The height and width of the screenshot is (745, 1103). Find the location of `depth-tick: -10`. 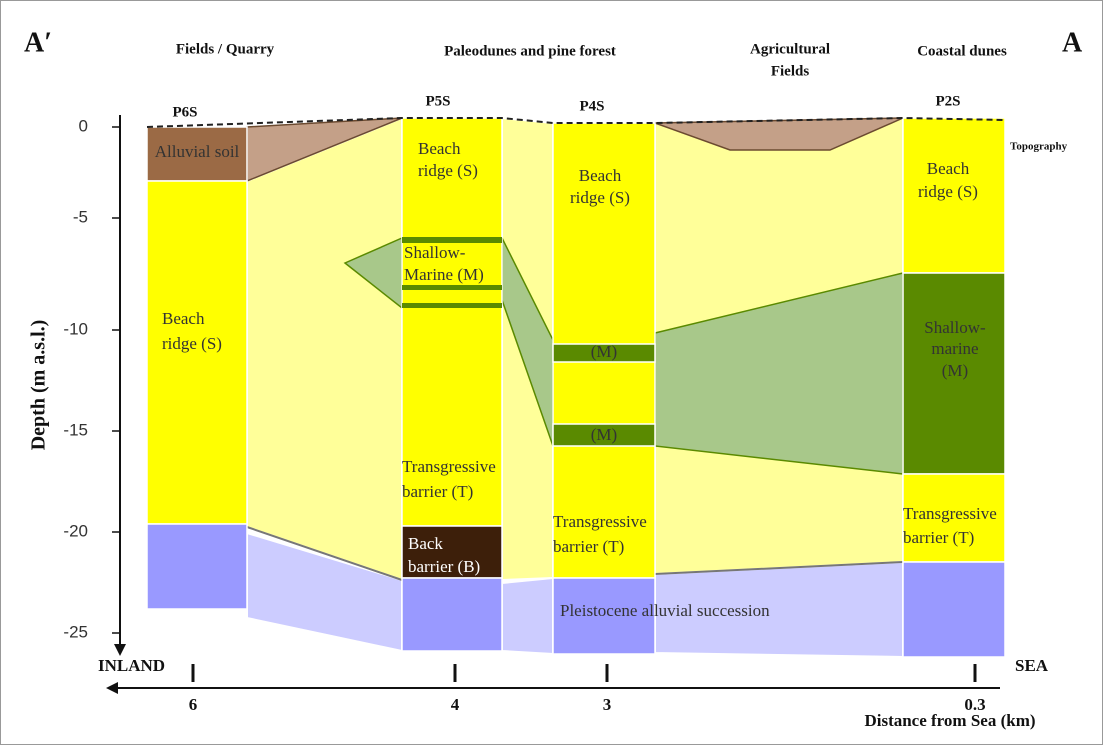

depth-tick: -10 is located at coordinates (75, 328).